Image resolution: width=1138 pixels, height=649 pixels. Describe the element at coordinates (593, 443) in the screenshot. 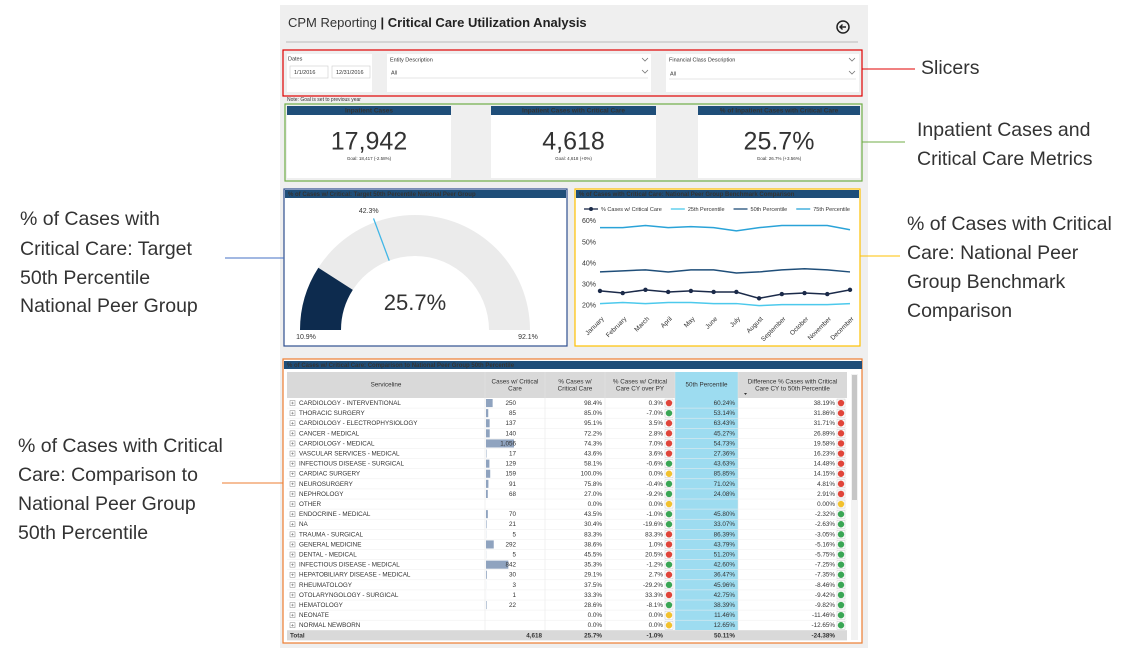

I see `table-cell: 74.3%` at that location.